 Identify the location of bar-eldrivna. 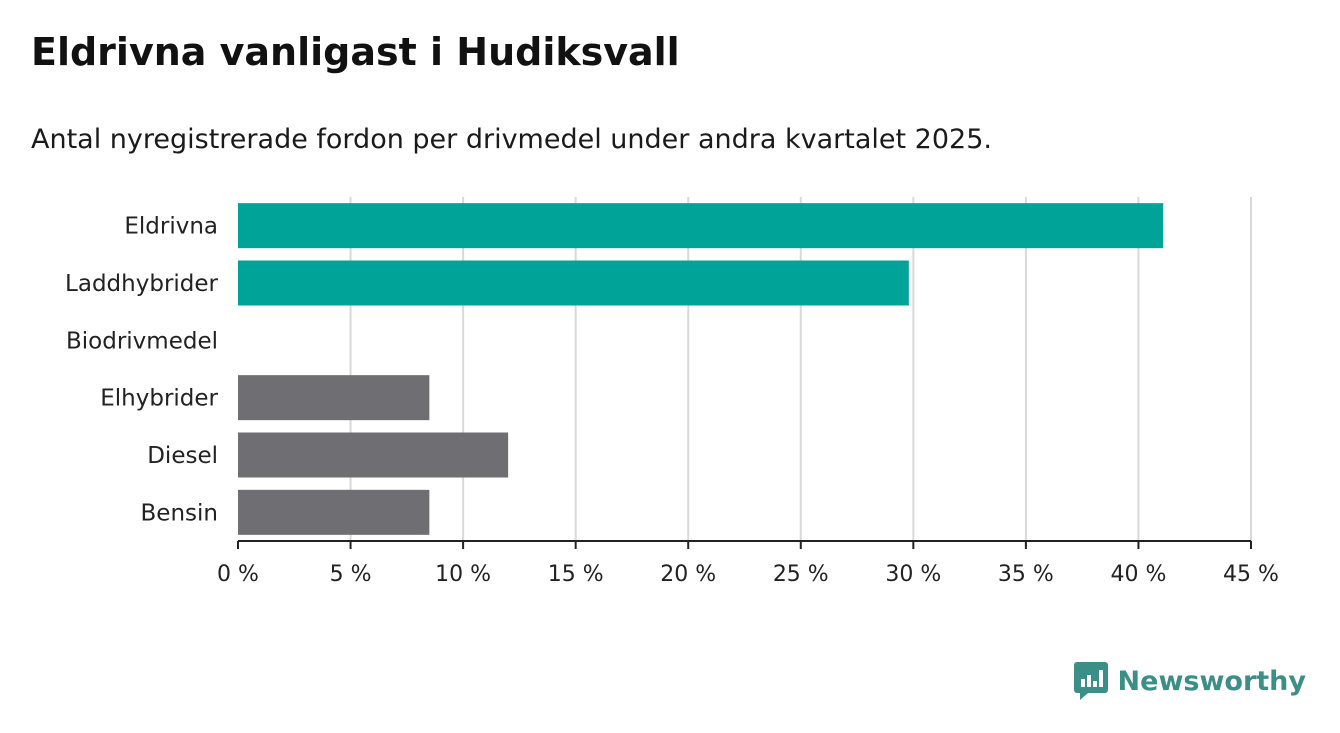
(701, 226).